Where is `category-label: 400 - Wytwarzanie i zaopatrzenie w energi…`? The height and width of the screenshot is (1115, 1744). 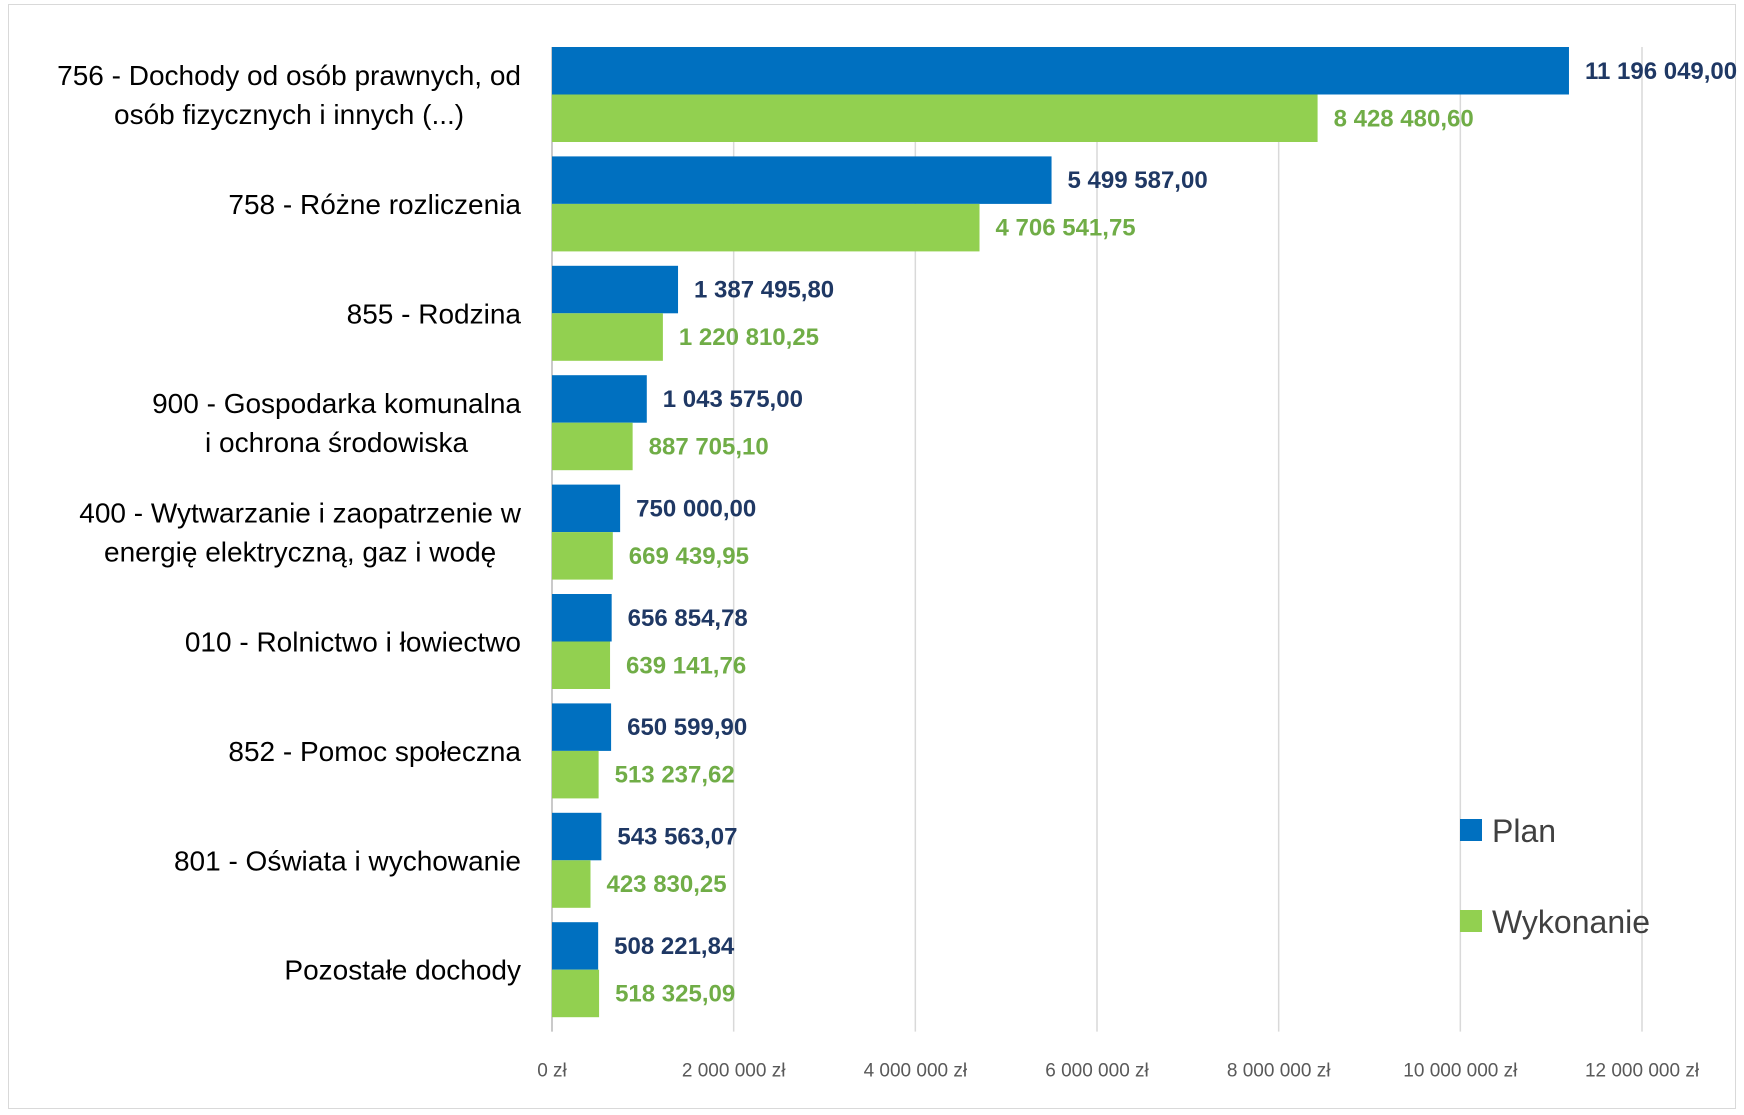
category-label: 400 - Wytwarzanie i zaopatrzenie w energi… is located at coordinates (300, 533).